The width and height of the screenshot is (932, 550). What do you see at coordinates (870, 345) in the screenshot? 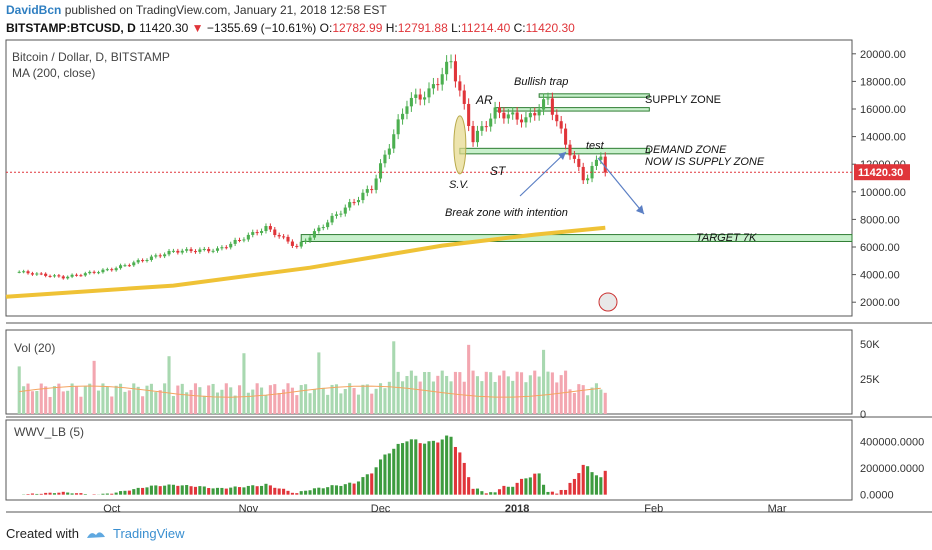
I see `volume-tick-label: 50K` at bounding box center [870, 345].